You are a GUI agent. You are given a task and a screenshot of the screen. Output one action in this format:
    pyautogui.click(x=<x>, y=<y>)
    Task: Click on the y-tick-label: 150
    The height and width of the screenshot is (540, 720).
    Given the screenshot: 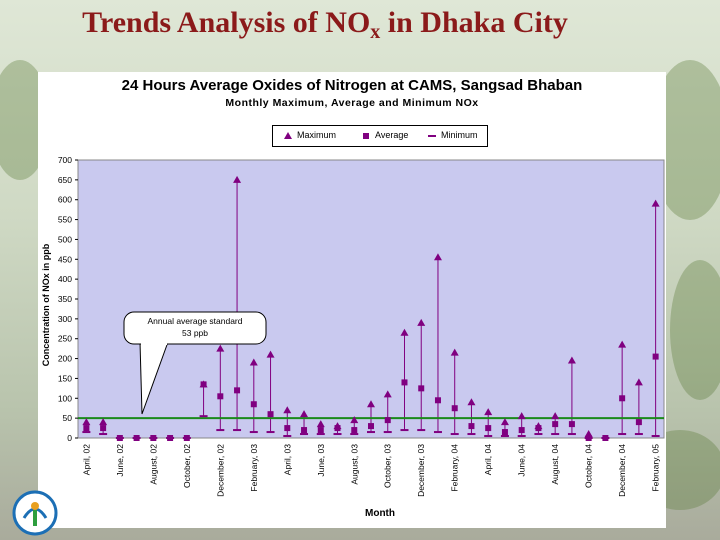 What is the action you would take?
    pyautogui.click(x=65, y=378)
    